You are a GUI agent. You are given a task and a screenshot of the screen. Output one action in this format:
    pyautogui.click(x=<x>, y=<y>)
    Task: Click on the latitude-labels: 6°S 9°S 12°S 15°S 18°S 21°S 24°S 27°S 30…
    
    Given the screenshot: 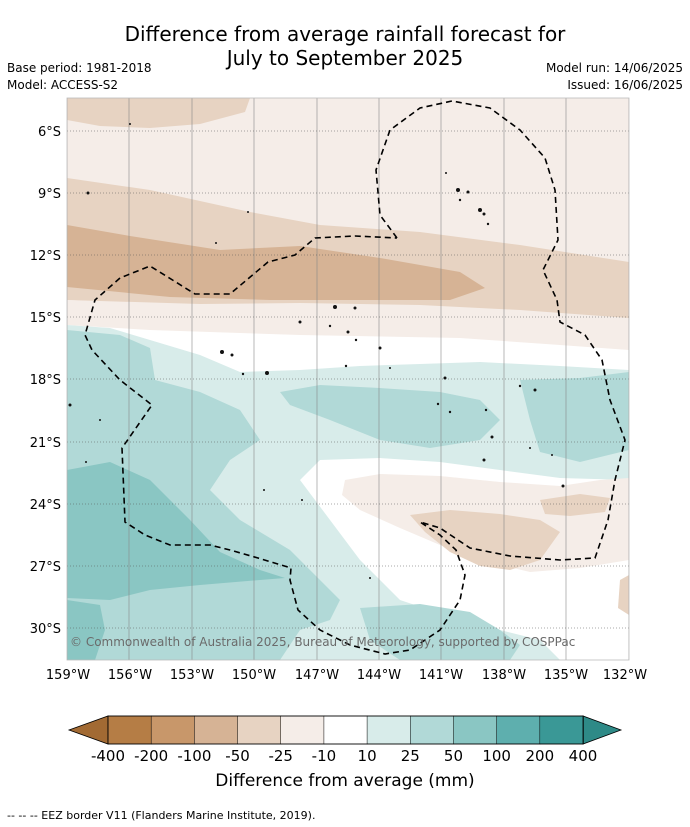 What is the action you would take?
    pyautogui.click(x=45, y=381)
    